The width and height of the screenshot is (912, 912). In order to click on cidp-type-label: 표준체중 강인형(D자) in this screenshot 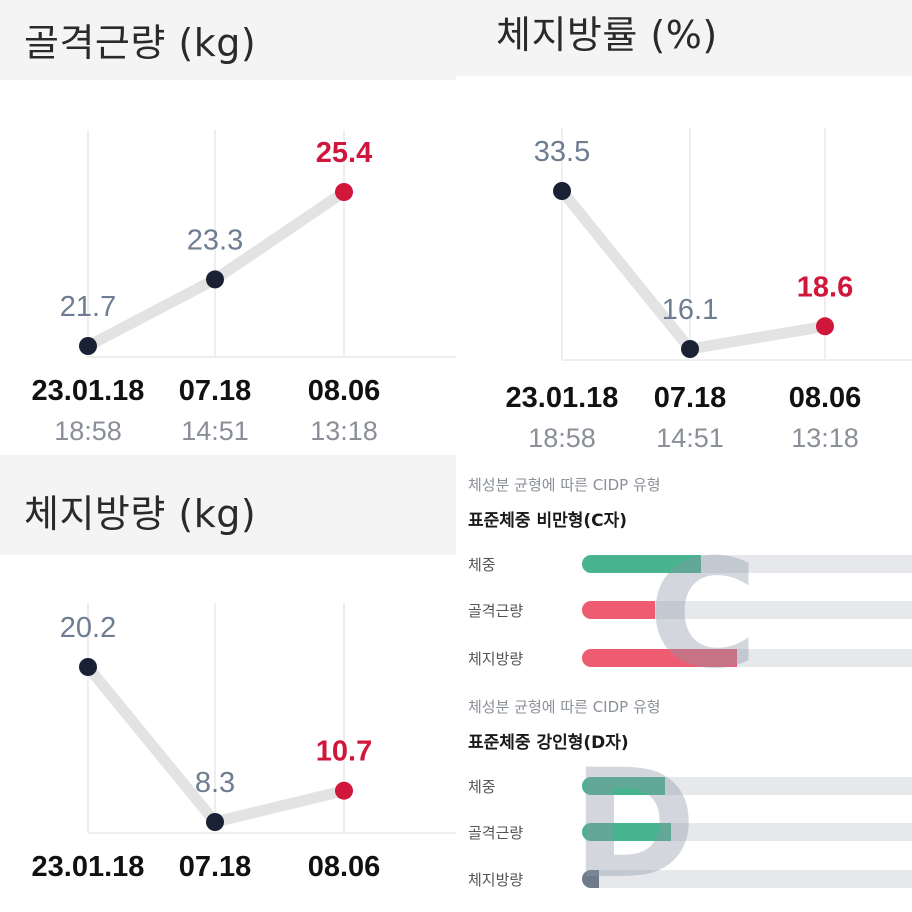, I will do `click(548, 743)`.